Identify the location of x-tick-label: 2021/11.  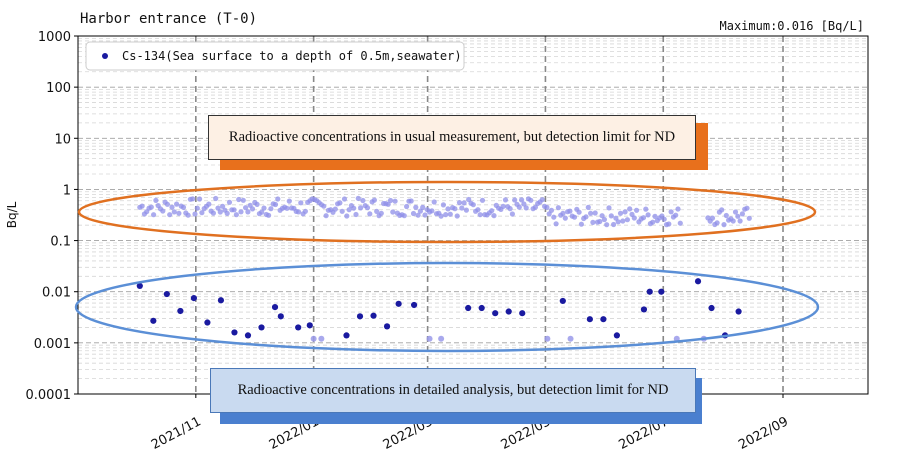
(176, 431).